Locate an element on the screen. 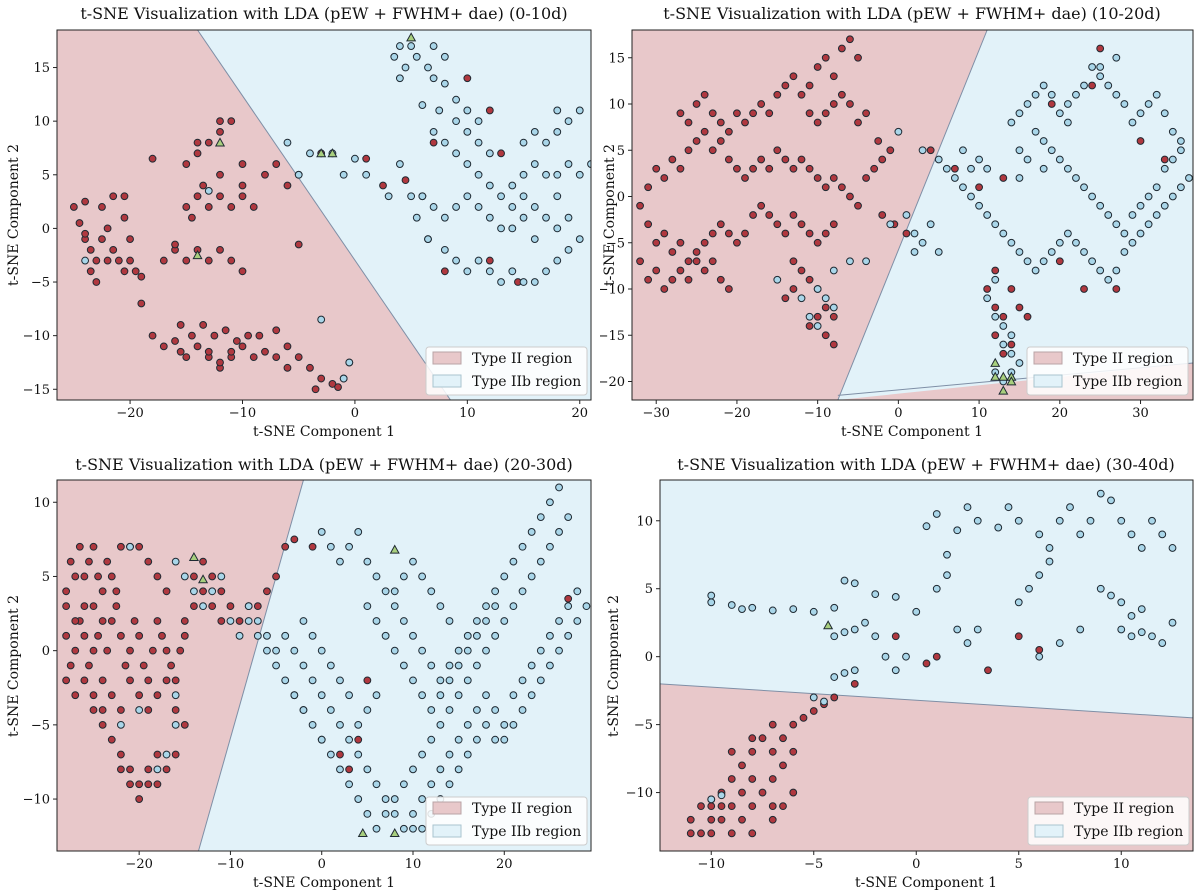  x-tick-label: 10 is located at coordinates (413, 864).